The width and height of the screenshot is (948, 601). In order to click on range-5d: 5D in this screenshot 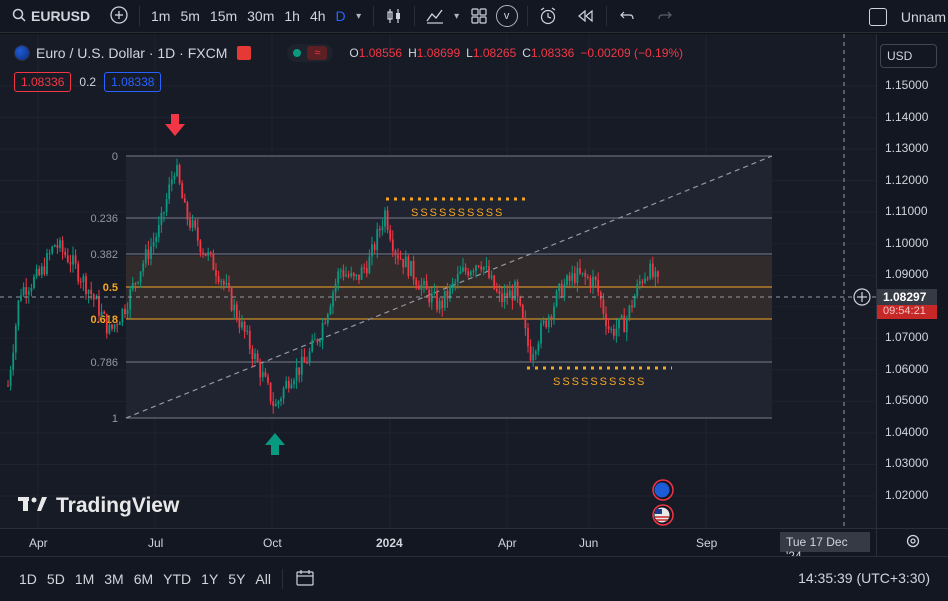, I will do `click(55, 579)`.